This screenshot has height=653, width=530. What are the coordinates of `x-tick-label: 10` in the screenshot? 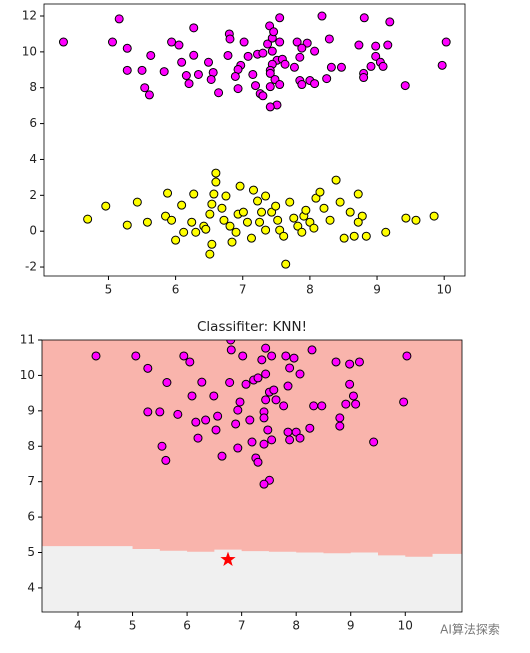 It's located at (405, 626).